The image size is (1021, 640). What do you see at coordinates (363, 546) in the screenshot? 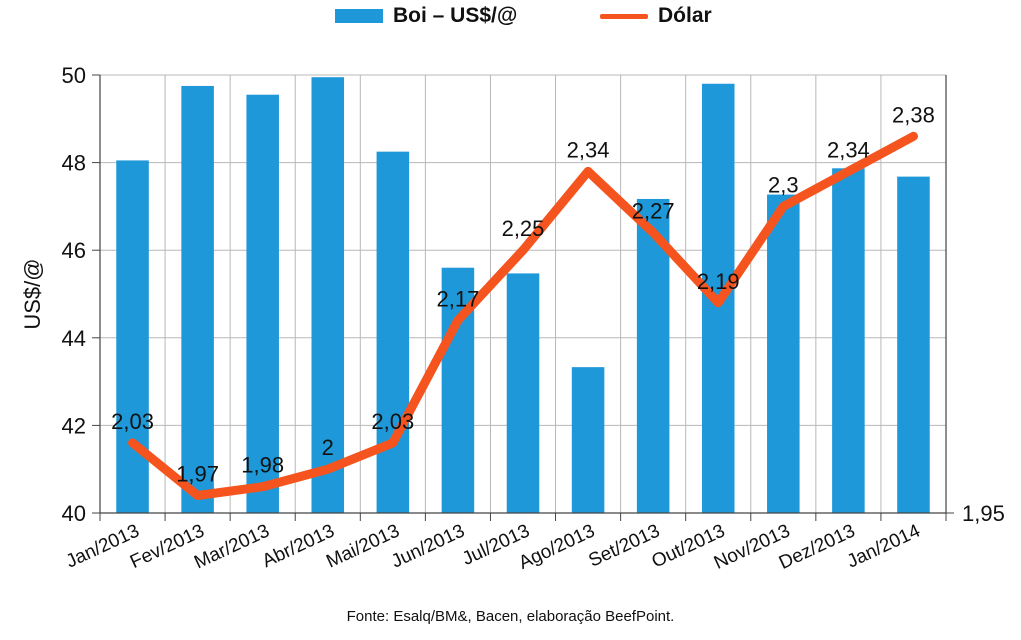
I see `x-tick-label: Mai/2013` at bounding box center [363, 546].